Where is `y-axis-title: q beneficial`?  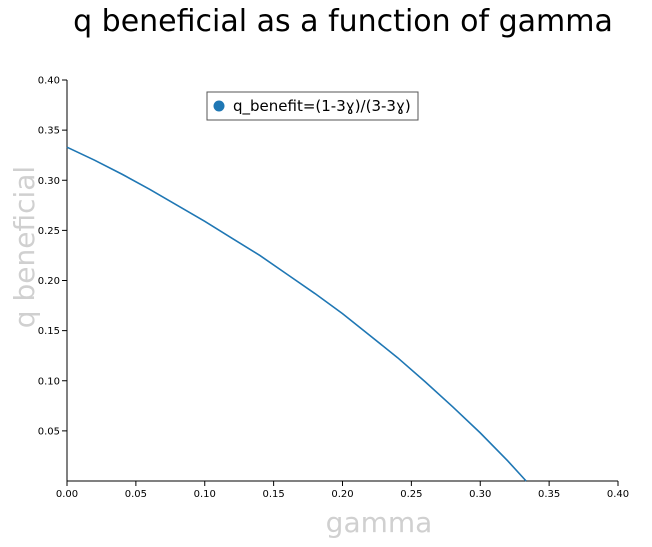
y-axis-title: q beneficial is located at coordinates (24, 247).